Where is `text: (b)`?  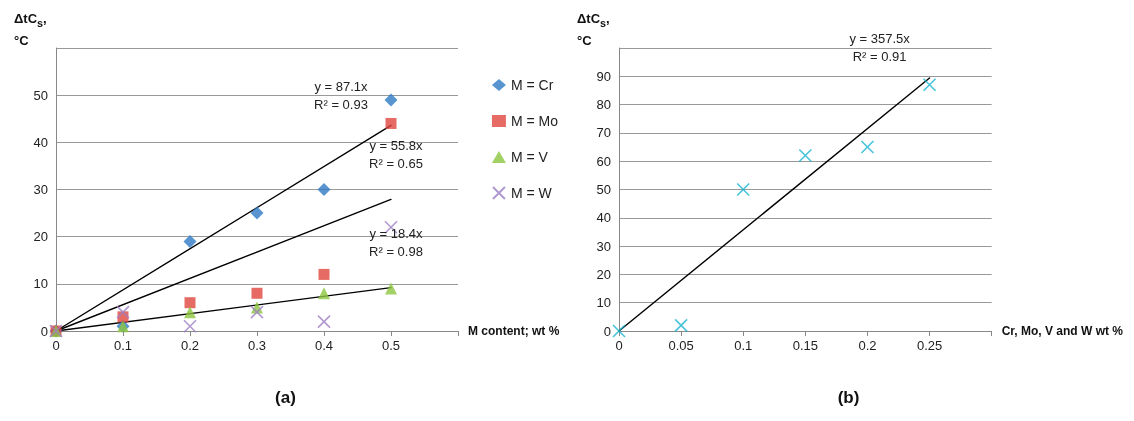 text: (b) is located at coordinates (848, 397).